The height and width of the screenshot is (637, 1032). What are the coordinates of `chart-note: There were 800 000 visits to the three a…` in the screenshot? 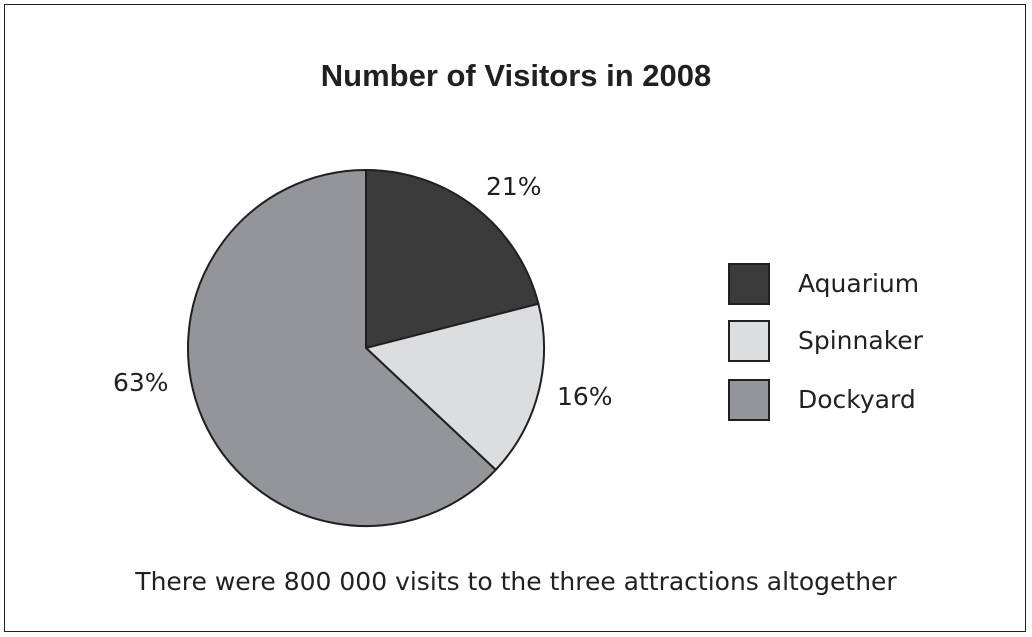 It's located at (516, 581).